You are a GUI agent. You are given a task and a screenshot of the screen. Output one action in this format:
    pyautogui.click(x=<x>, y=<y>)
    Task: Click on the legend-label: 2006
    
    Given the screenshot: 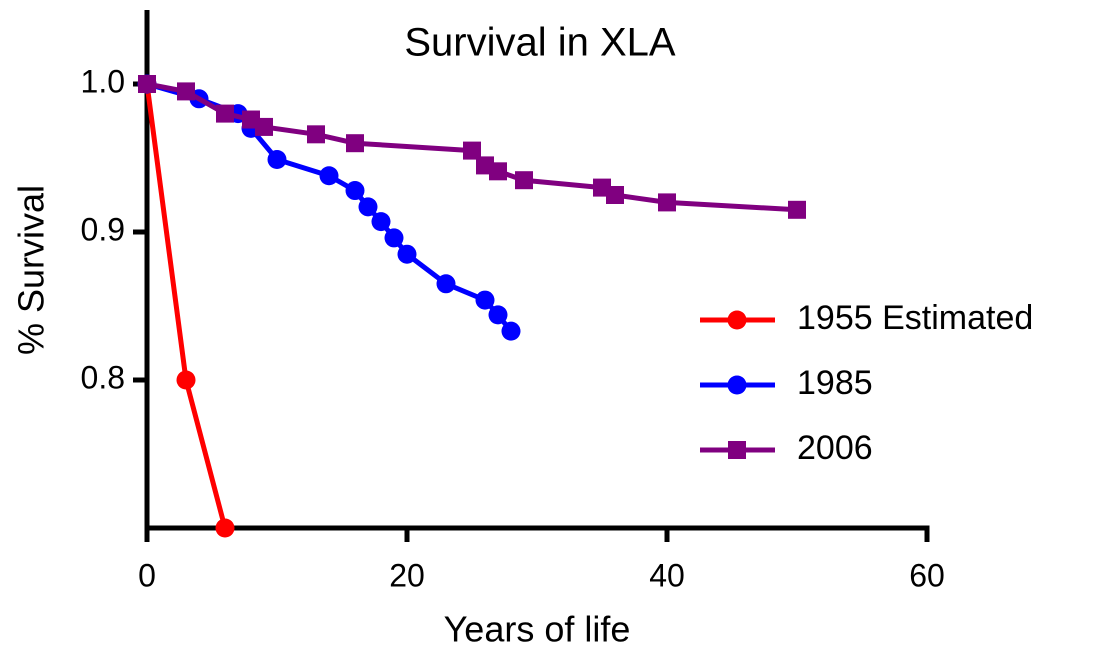 What is the action you would take?
    pyautogui.click(x=835, y=448)
    